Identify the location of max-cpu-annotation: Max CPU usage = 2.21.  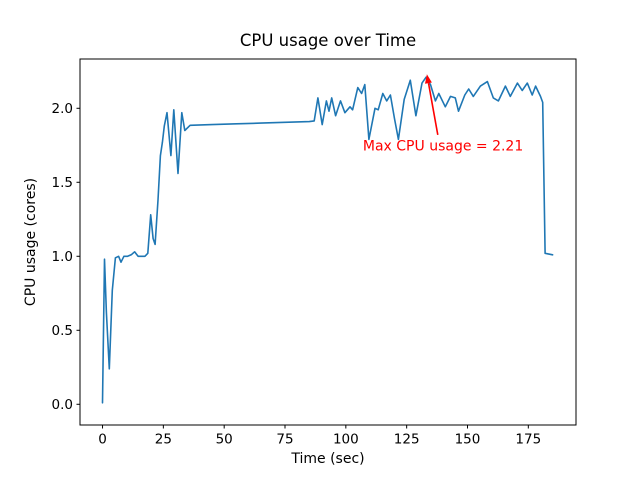
(443, 146).